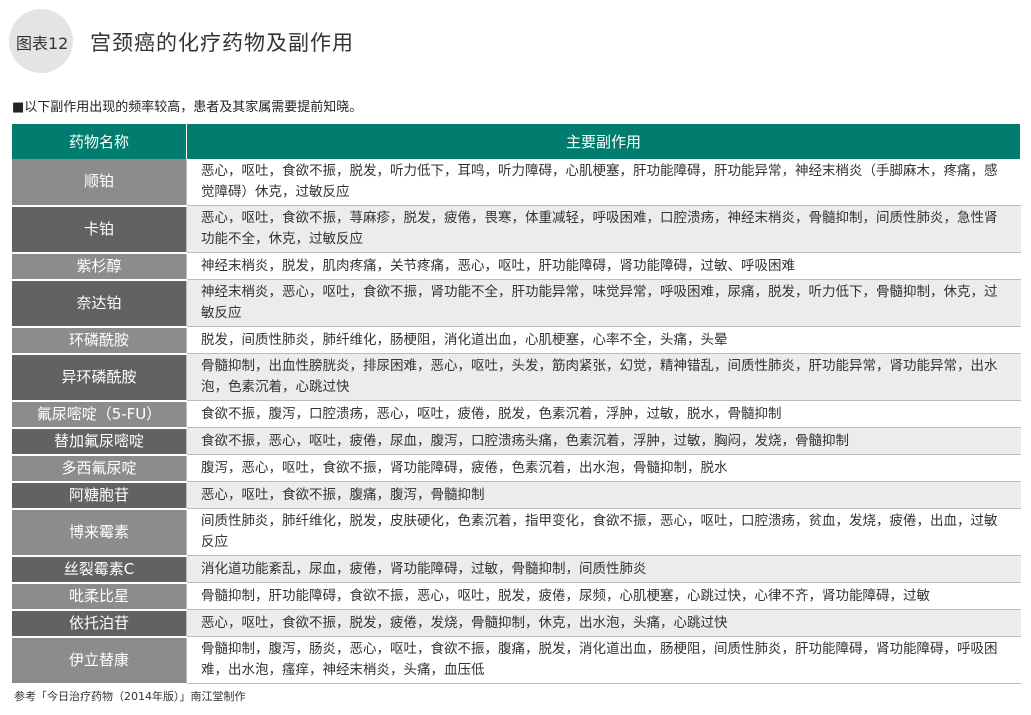 The height and width of the screenshot is (715, 1031). I want to click on column-header-drug: 药物名称, so click(99, 141).